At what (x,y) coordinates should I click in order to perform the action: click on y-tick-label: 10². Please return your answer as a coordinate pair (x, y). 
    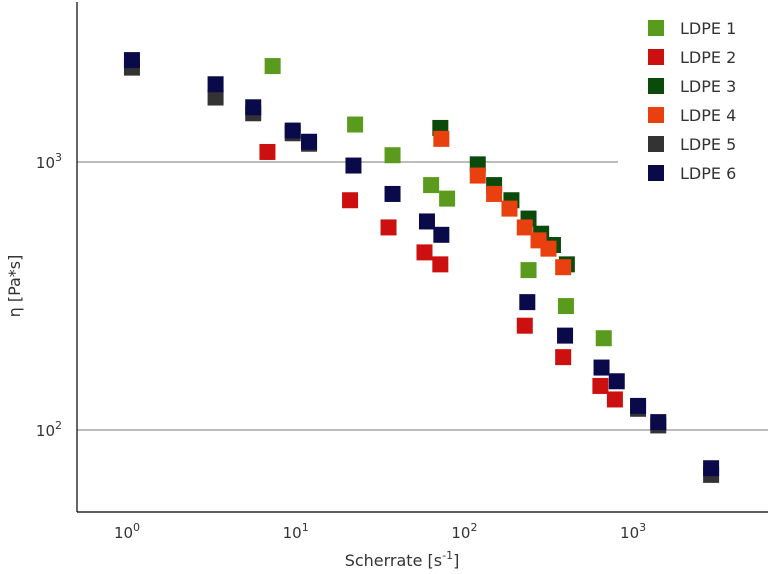
    Looking at the image, I should click on (49, 429).